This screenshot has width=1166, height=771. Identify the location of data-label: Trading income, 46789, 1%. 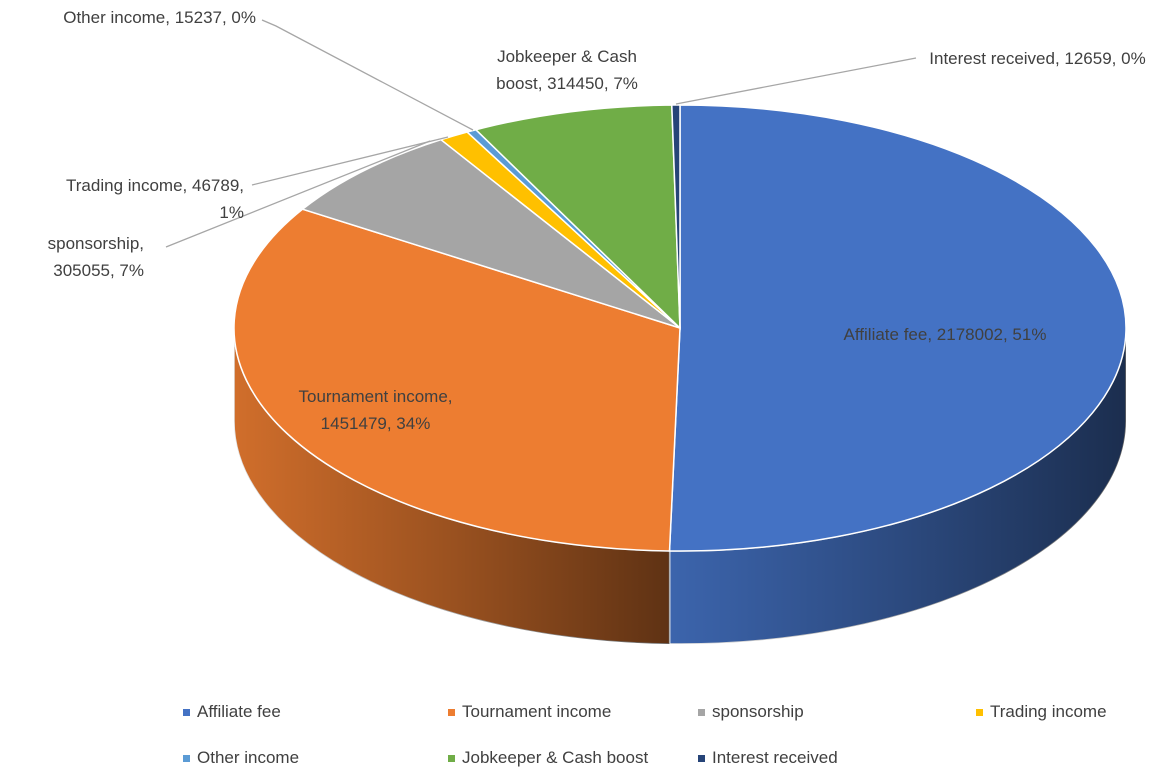
(155, 199).